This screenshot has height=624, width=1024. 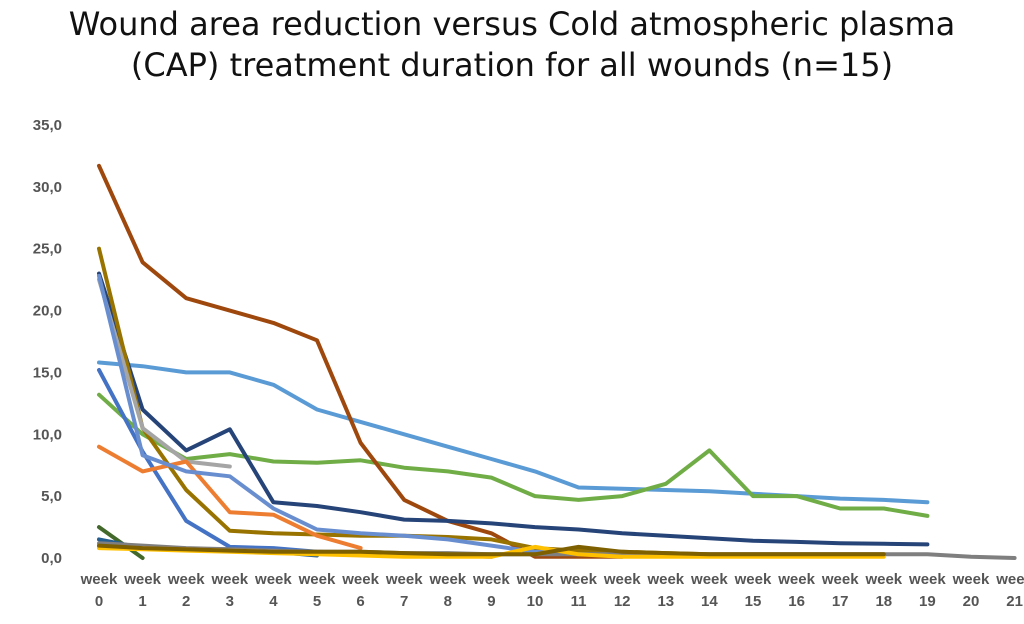 What do you see at coordinates (883, 601) in the screenshot?
I see `x-tick-label-number: 18` at bounding box center [883, 601].